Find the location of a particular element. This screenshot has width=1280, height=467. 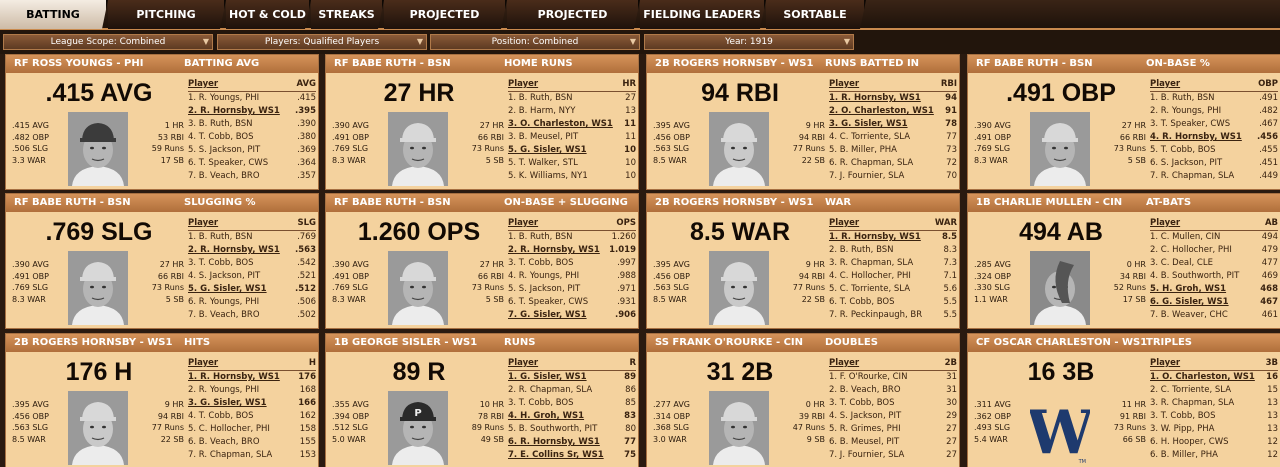

leaderboard-row: 1. F. O'Rourke, CIN 31 is located at coordinates (893, 377).